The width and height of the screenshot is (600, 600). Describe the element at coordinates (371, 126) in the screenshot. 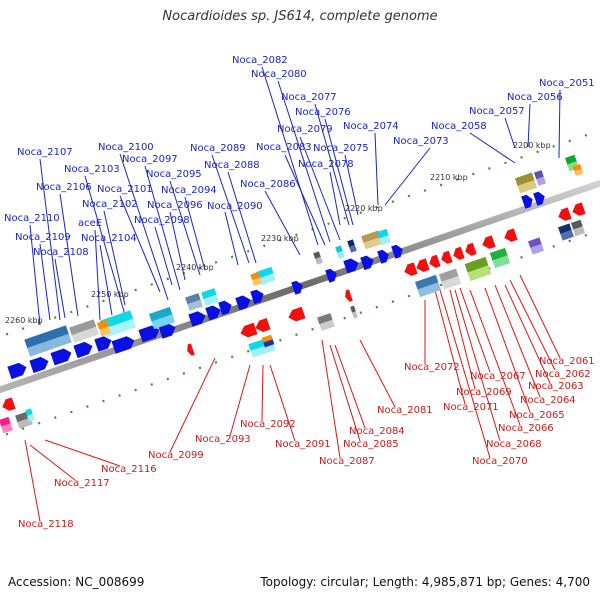

I see `gene-label: Noca_2074` at that location.